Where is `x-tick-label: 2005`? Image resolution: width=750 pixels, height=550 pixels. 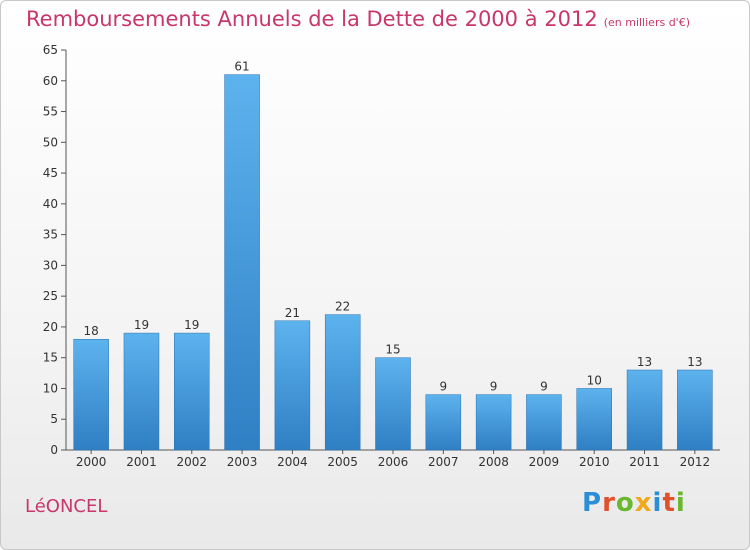 x-tick-label: 2005 is located at coordinates (342, 462).